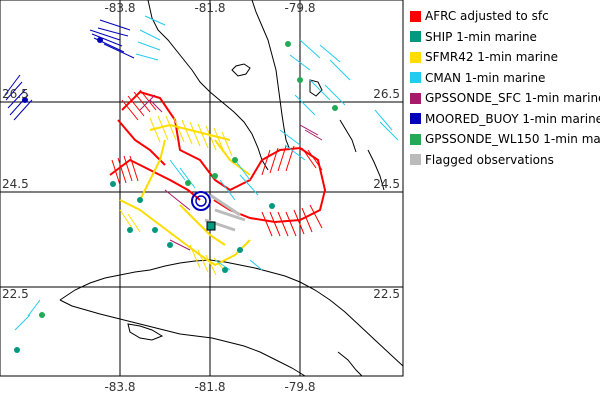 This screenshot has width=600, height=400. Describe the element at coordinates (386, 184) in the screenshot. I see `lat-tick-right-1: 24.5` at that location.